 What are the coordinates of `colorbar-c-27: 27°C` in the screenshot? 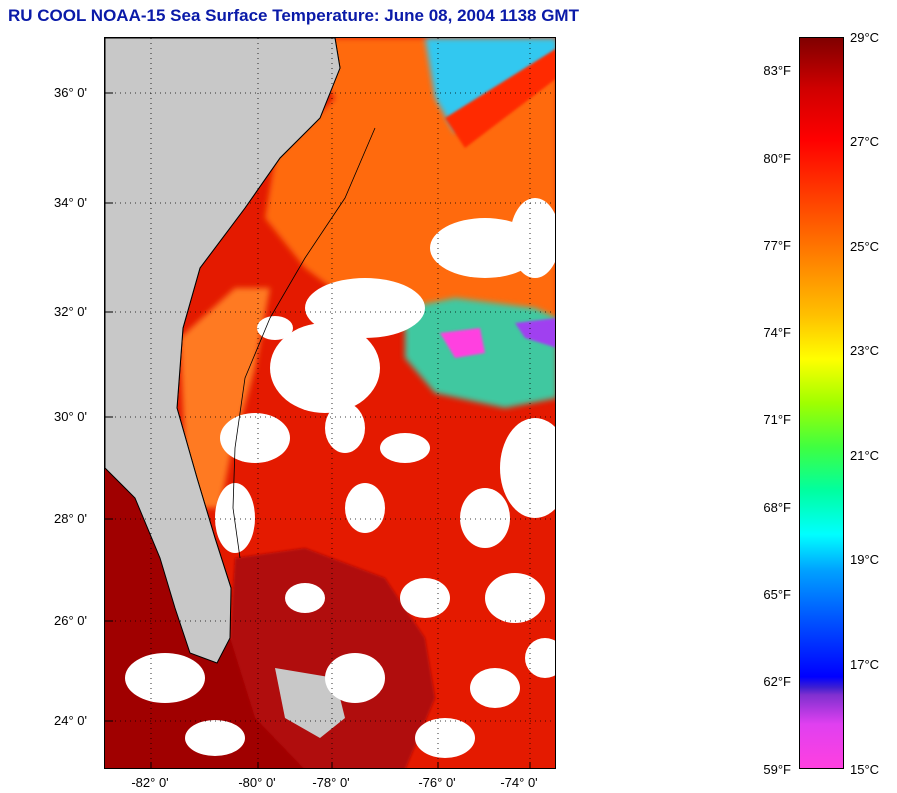 It's located at (865, 141).